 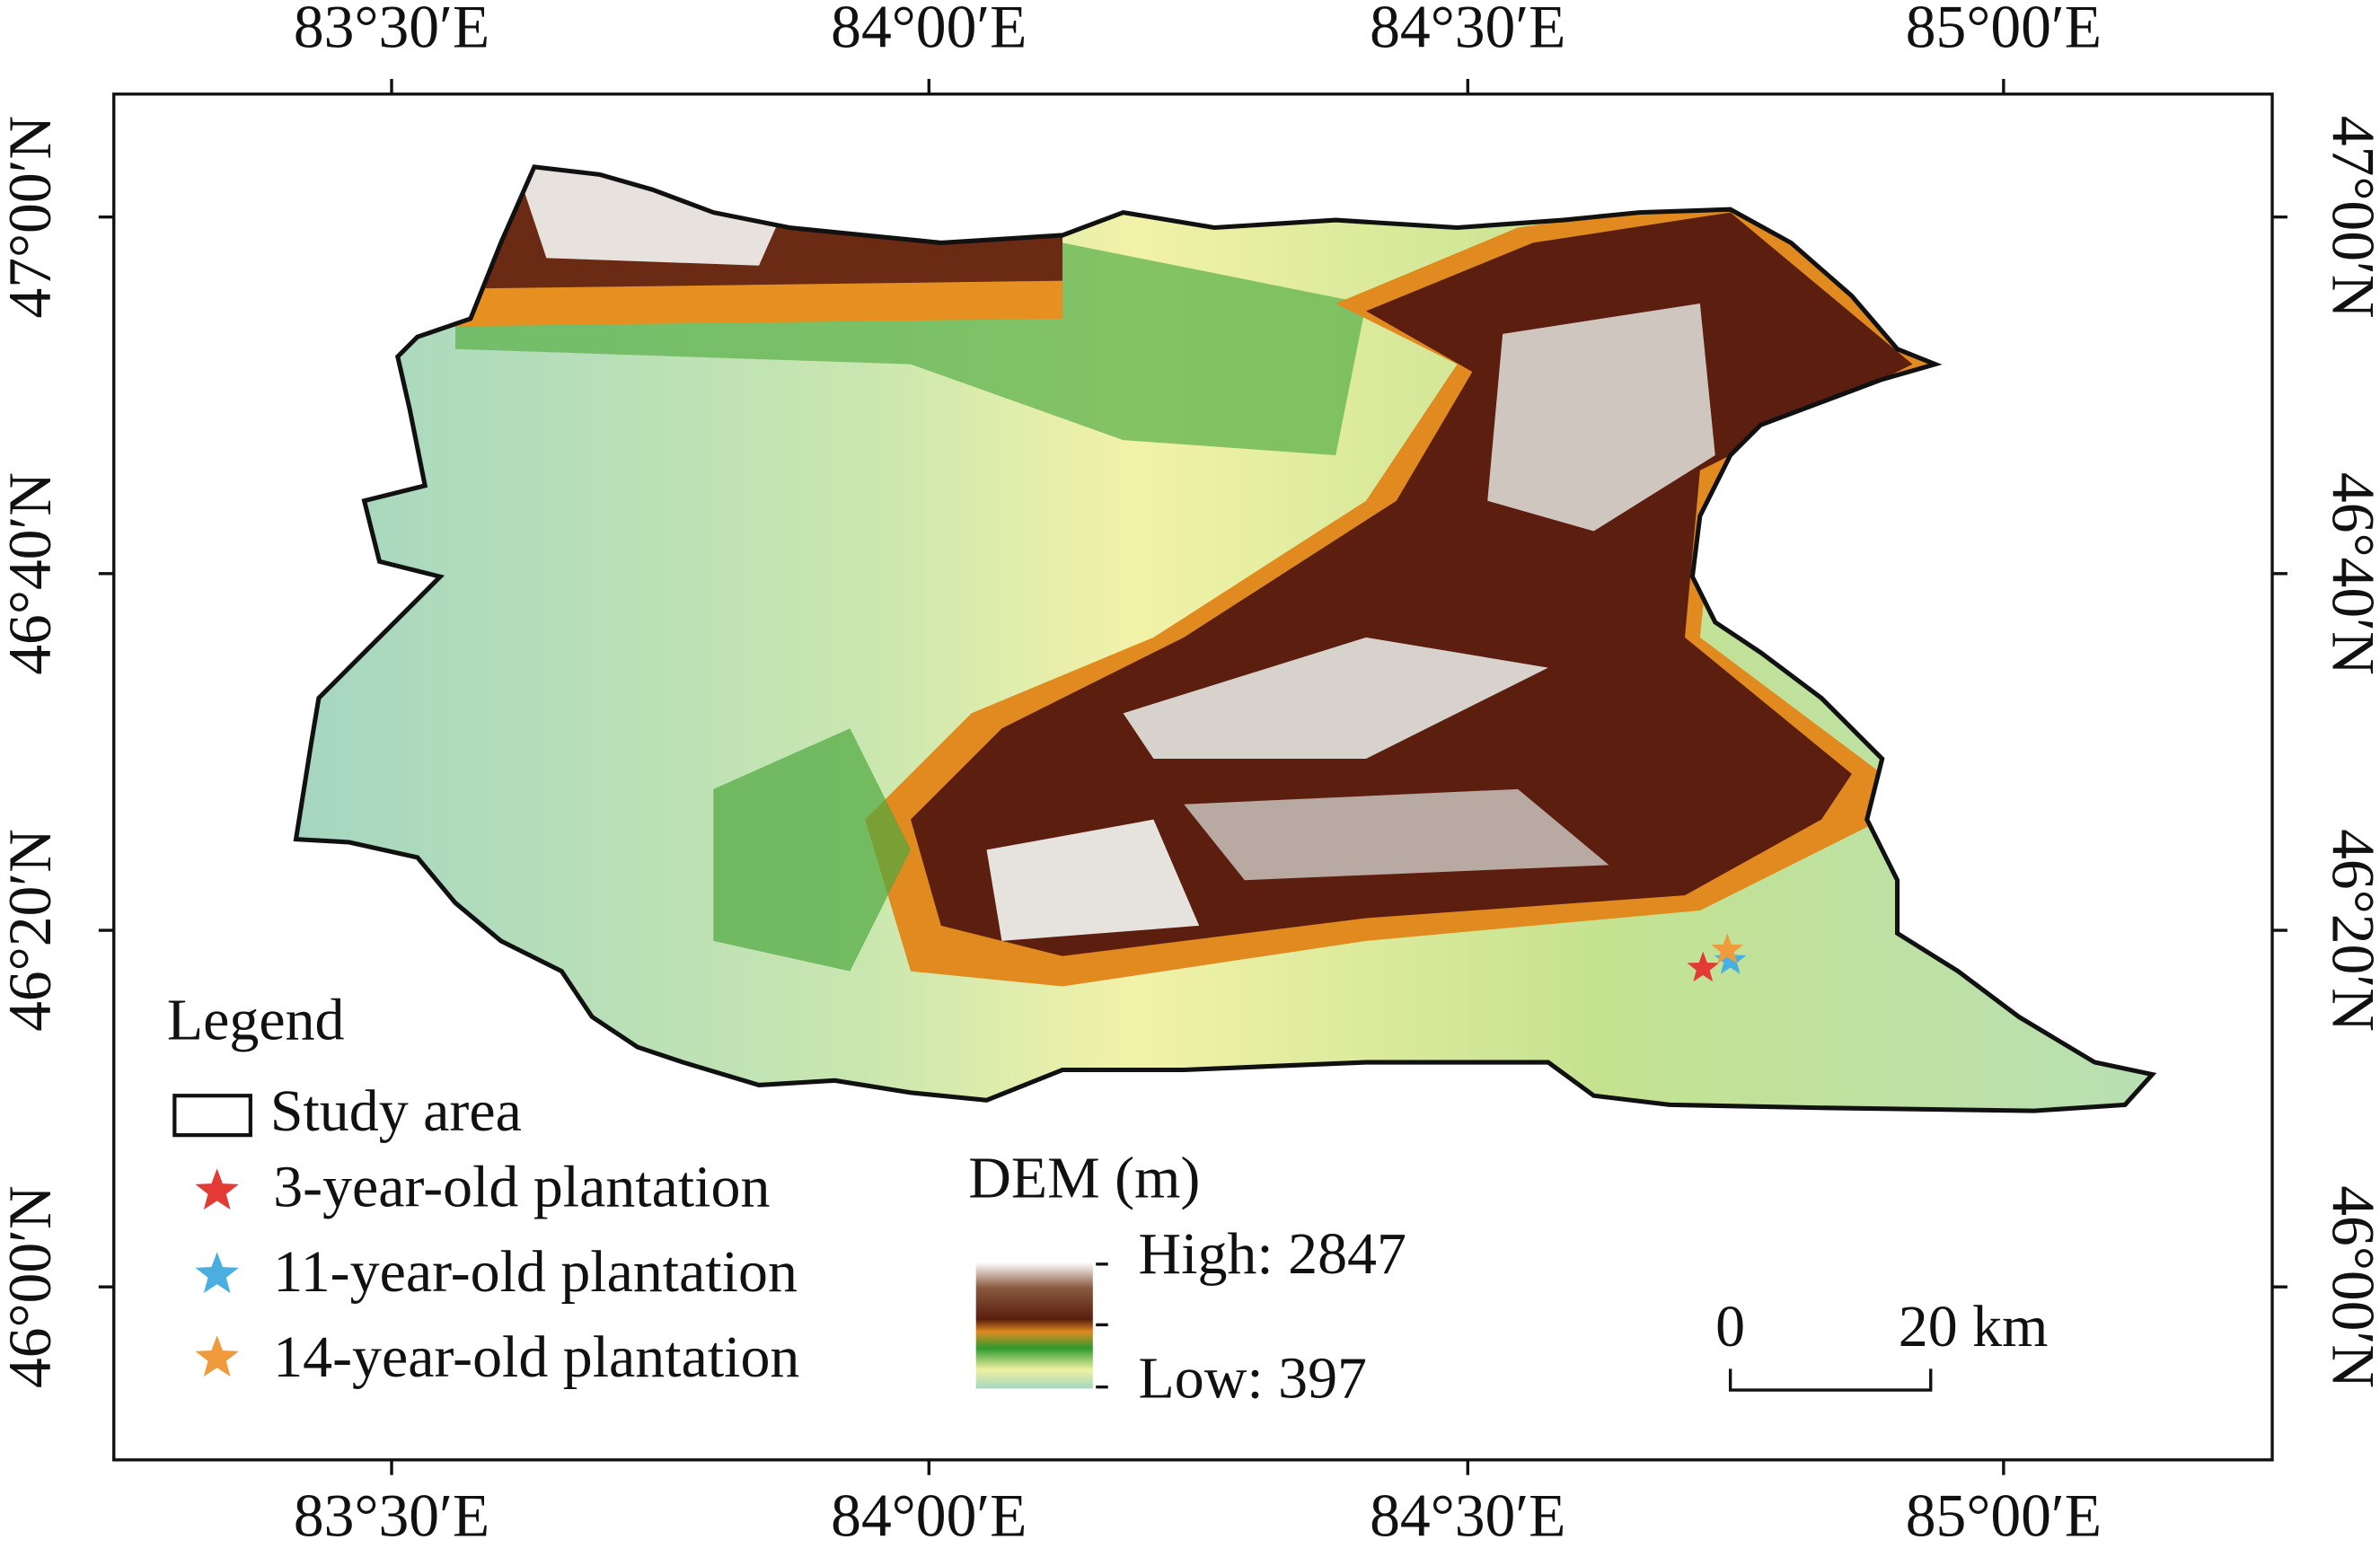 I want to click on top-tick-label: 84°30′E, so click(x=1468, y=30).